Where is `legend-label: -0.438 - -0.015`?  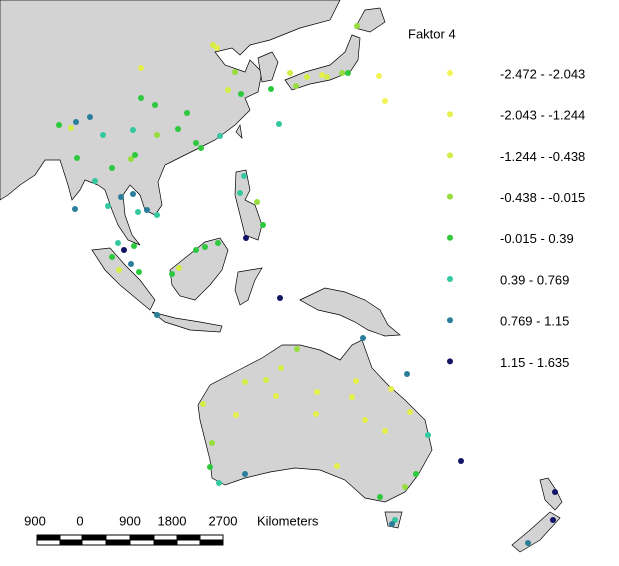
legend-label: -0.438 - -0.015 is located at coordinates (542, 197).